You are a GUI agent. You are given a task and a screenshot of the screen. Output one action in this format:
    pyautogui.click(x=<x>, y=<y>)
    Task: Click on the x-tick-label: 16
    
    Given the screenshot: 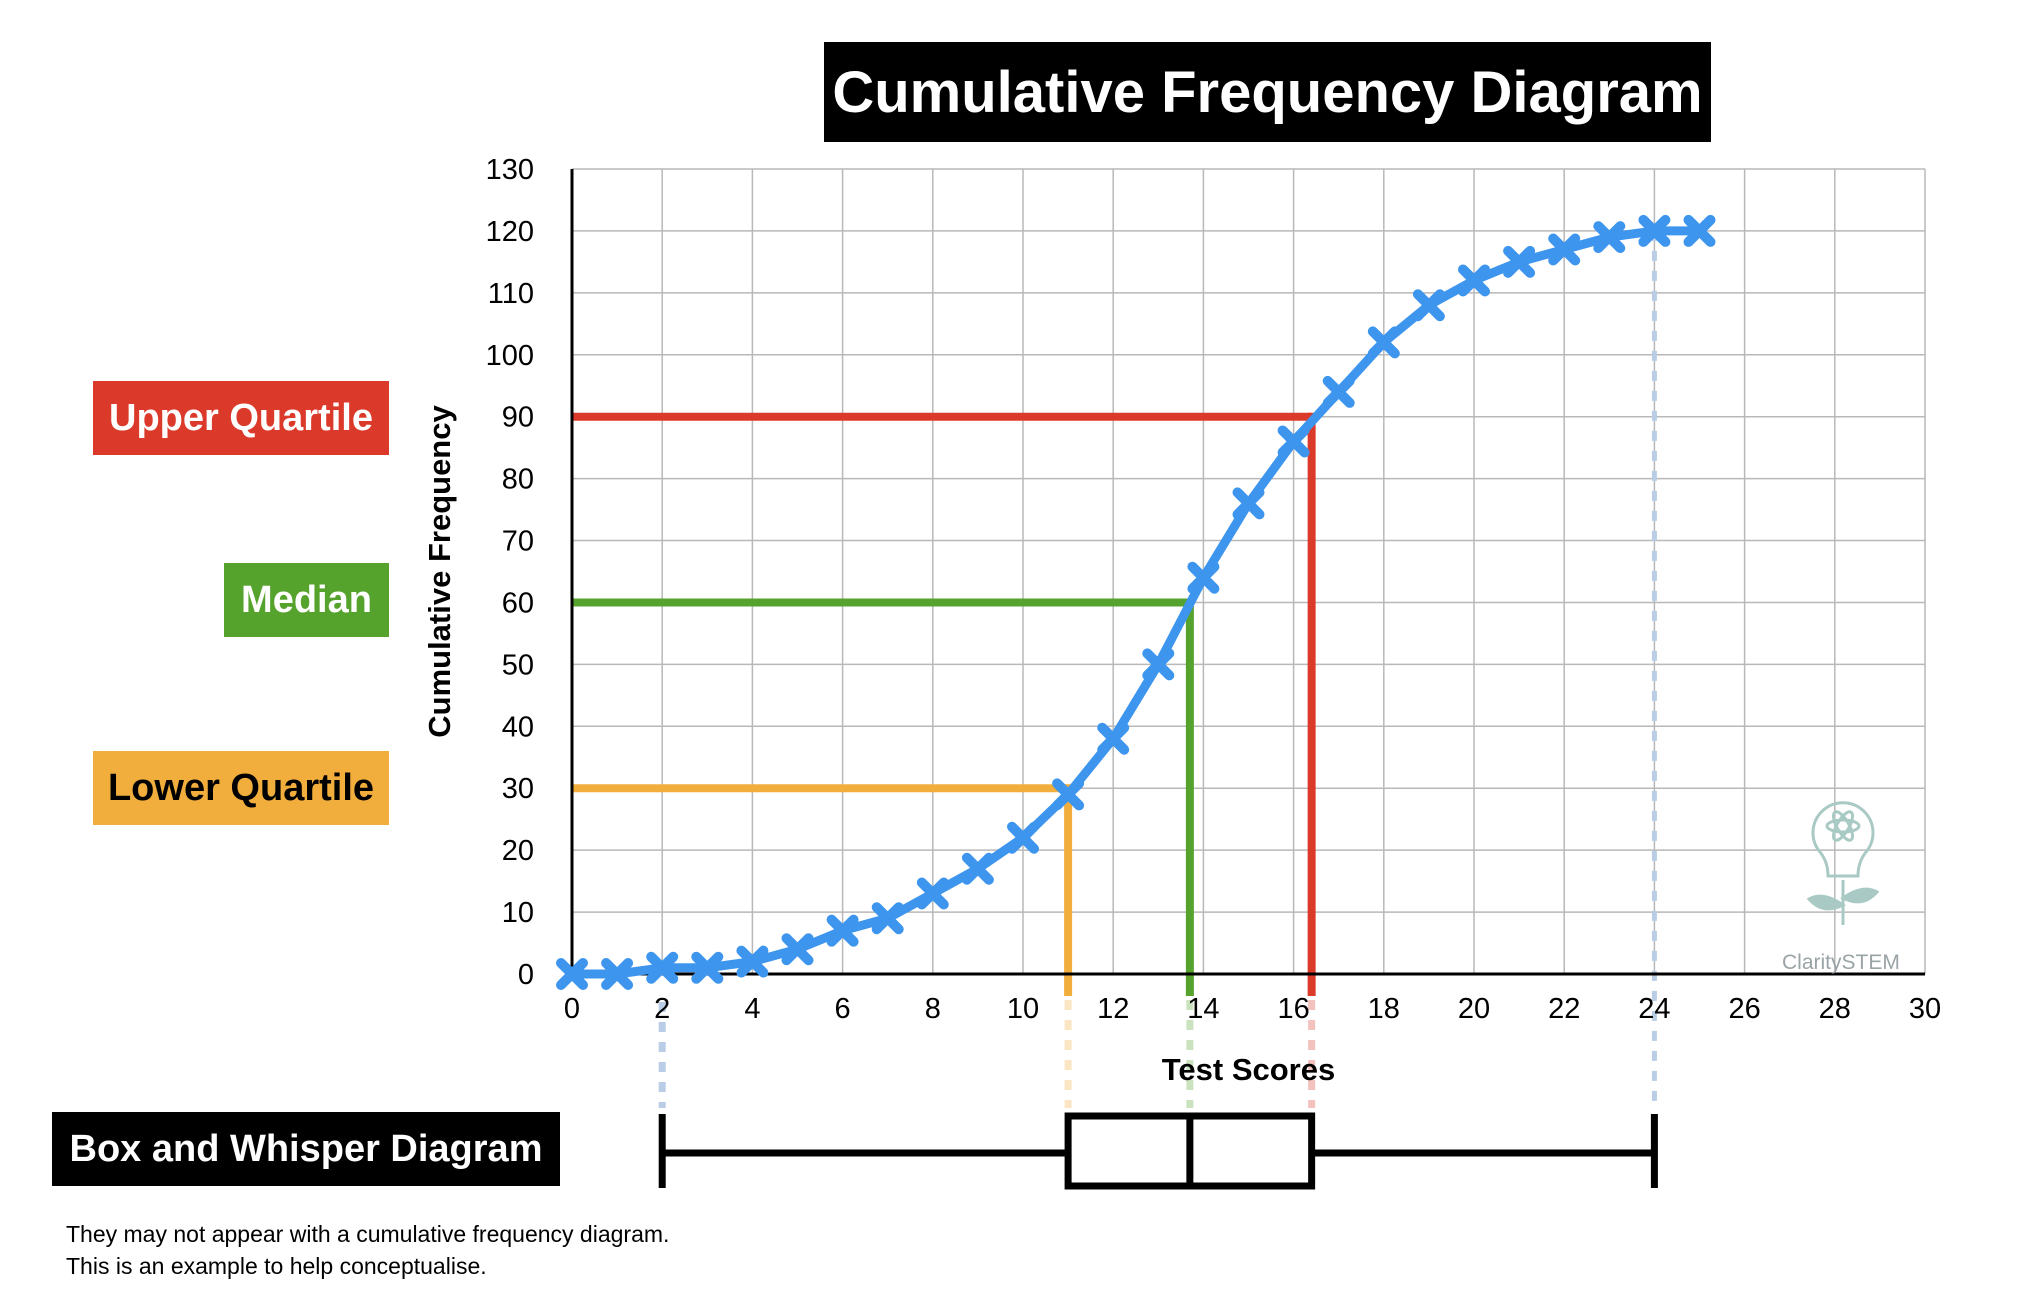 What is the action you would take?
    pyautogui.click(x=1293, y=1009)
    